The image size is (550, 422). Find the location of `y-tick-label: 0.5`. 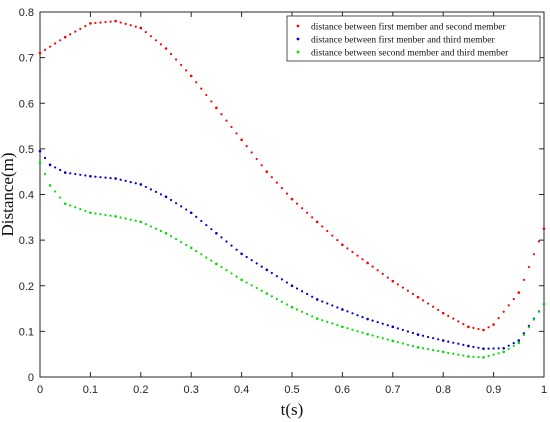

y-tick-label: 0.5 is located at coordinates (26, 150).